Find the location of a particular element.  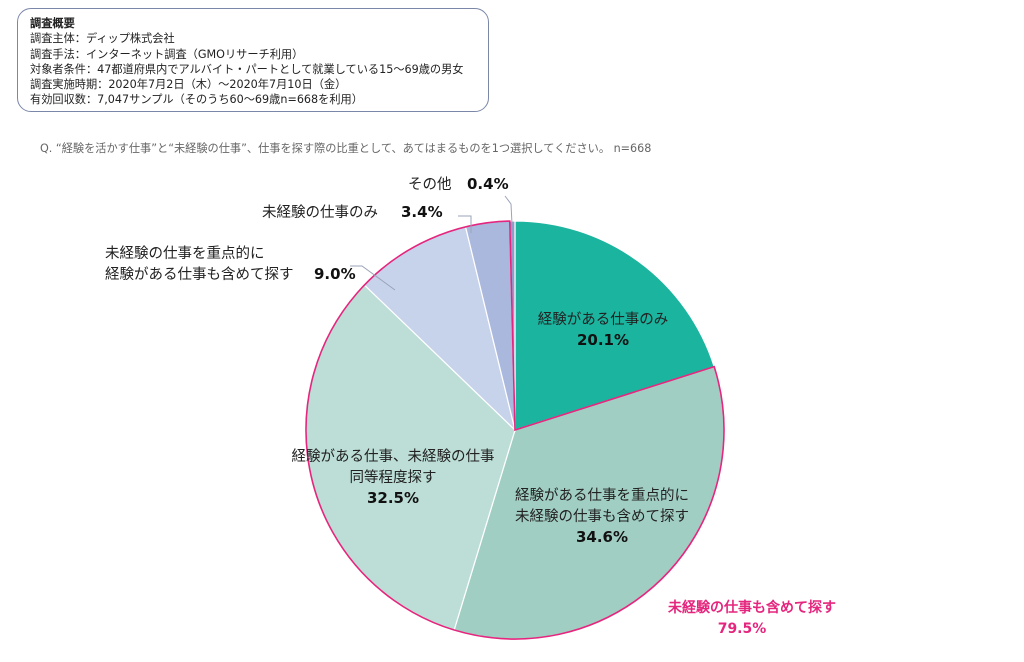

slice-label-0: 経験がある仕事のみ 20.1% is located at coordinates (603, 330).